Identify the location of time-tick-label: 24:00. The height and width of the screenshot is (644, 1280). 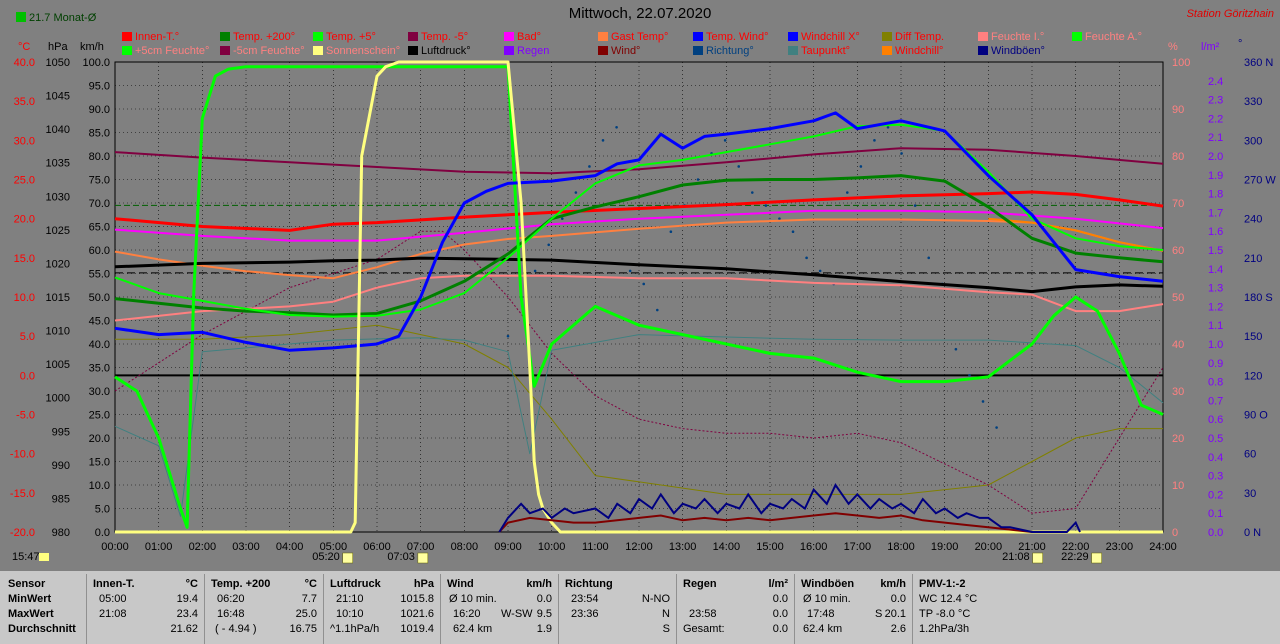
(1163, 547).